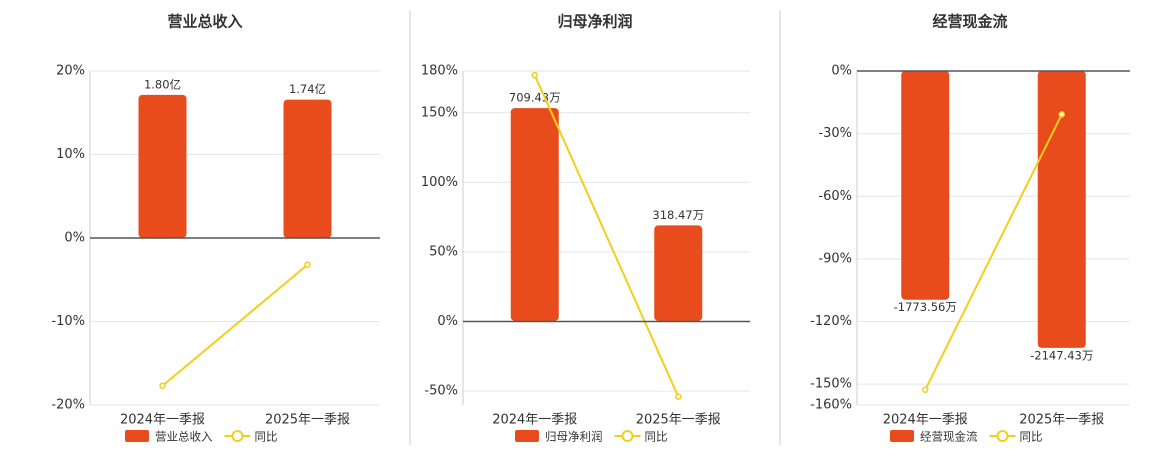 Image resolution: width=1160 pixels, height=450 pixels. I want to click on value-label: 1.80亿, so click(162, 84).